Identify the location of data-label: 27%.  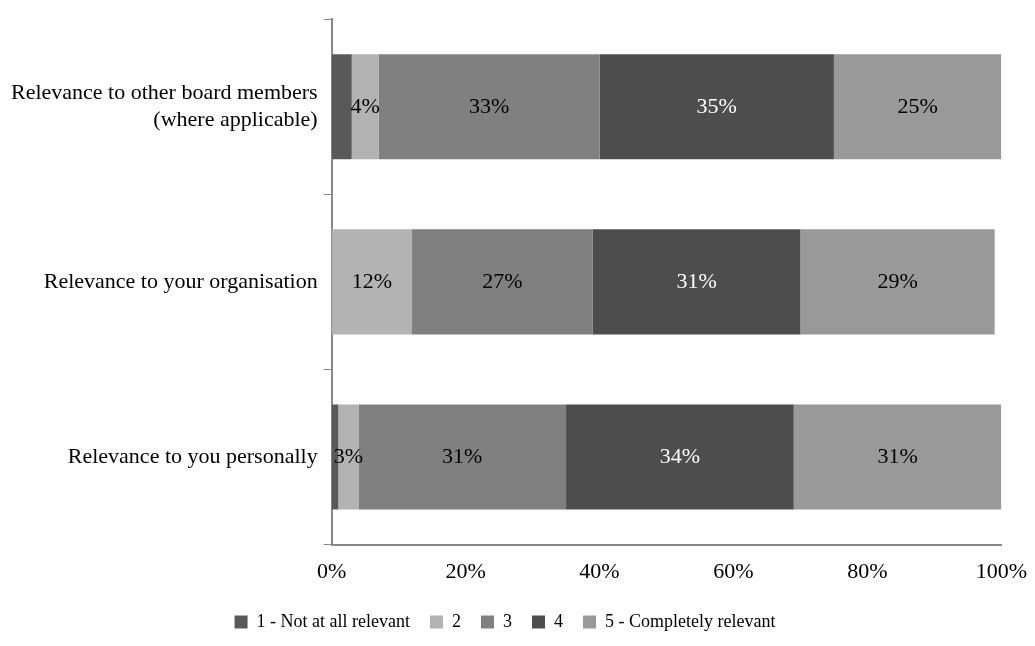
(502, 280).